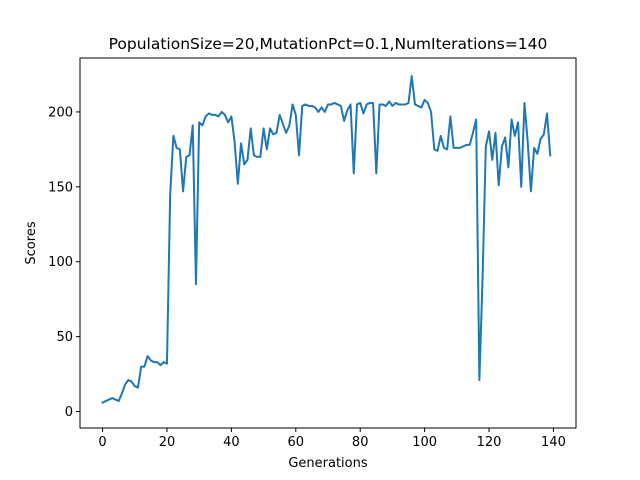 The height and width of the screenshot is (480, 640). What do you see at coordinates (489, 442) in the screenshot?
I see `x-tick-label: 120` at bounding box center [489, 442].